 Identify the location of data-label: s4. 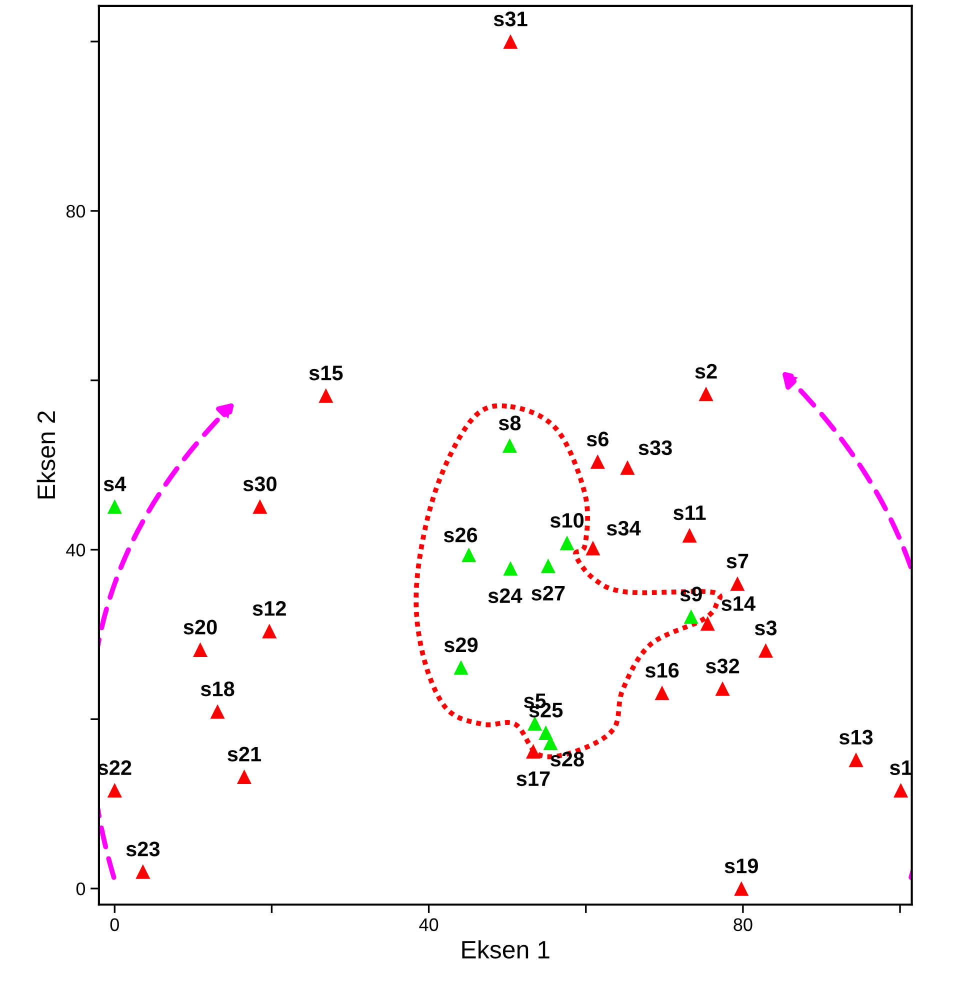
(115, 484).